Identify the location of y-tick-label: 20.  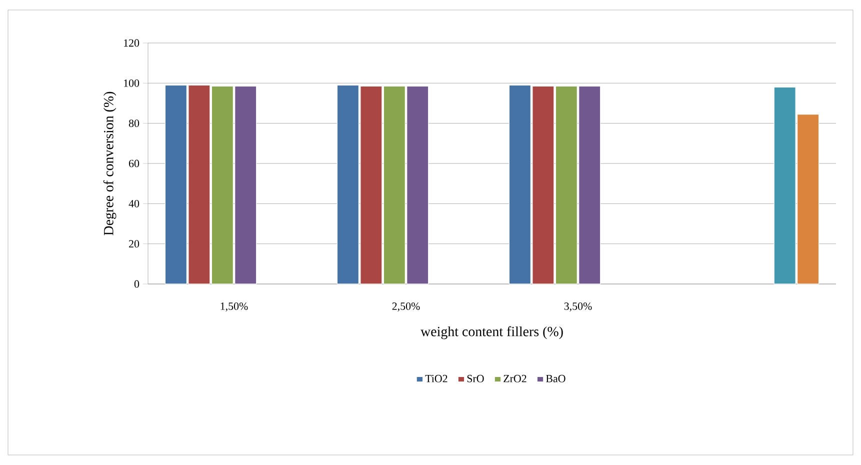
(134, 244).